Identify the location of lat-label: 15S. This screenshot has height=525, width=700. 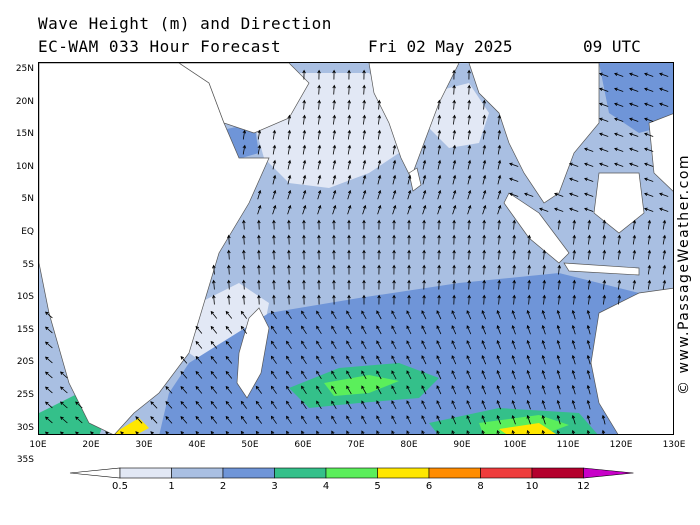
(25, 329).